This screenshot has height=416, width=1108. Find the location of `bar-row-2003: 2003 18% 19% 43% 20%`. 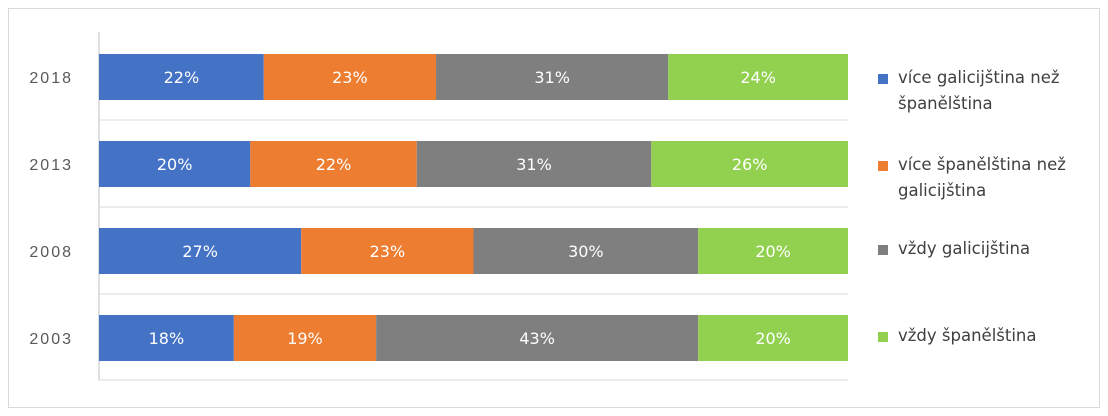

bar-row-2003: 2003 18% 19% 43% 20% is located at coordinates (438, 338).